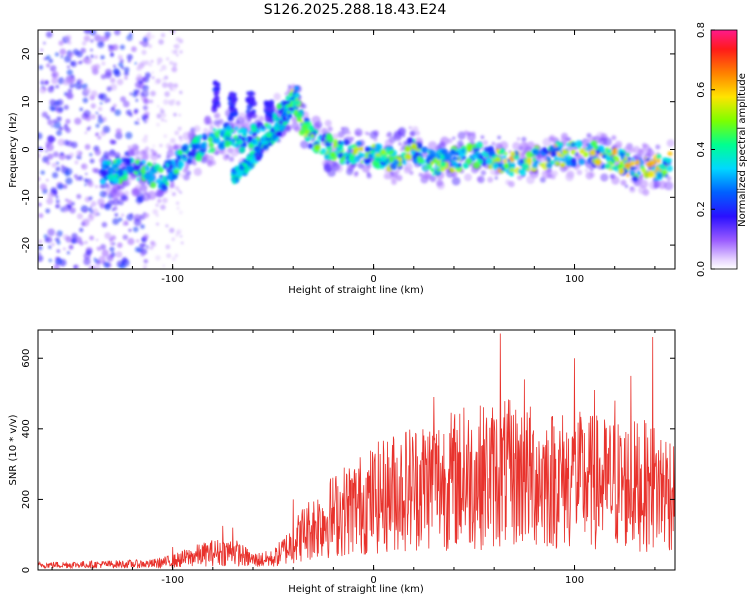 The image size is (750, 600). What do you see at coordinates (701, 269) in the screenshot?
I see `colorbar-tick-label: 0.0` at bounding box center [701, 269].